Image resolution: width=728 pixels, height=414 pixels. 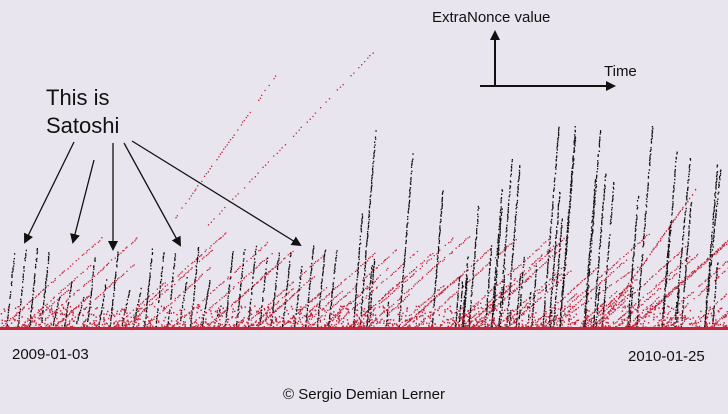 What do you see at coordinates (50, 354) in the screenshot?
I see `x-start-label: 2009-01-03` at bounding box center [50, 354].